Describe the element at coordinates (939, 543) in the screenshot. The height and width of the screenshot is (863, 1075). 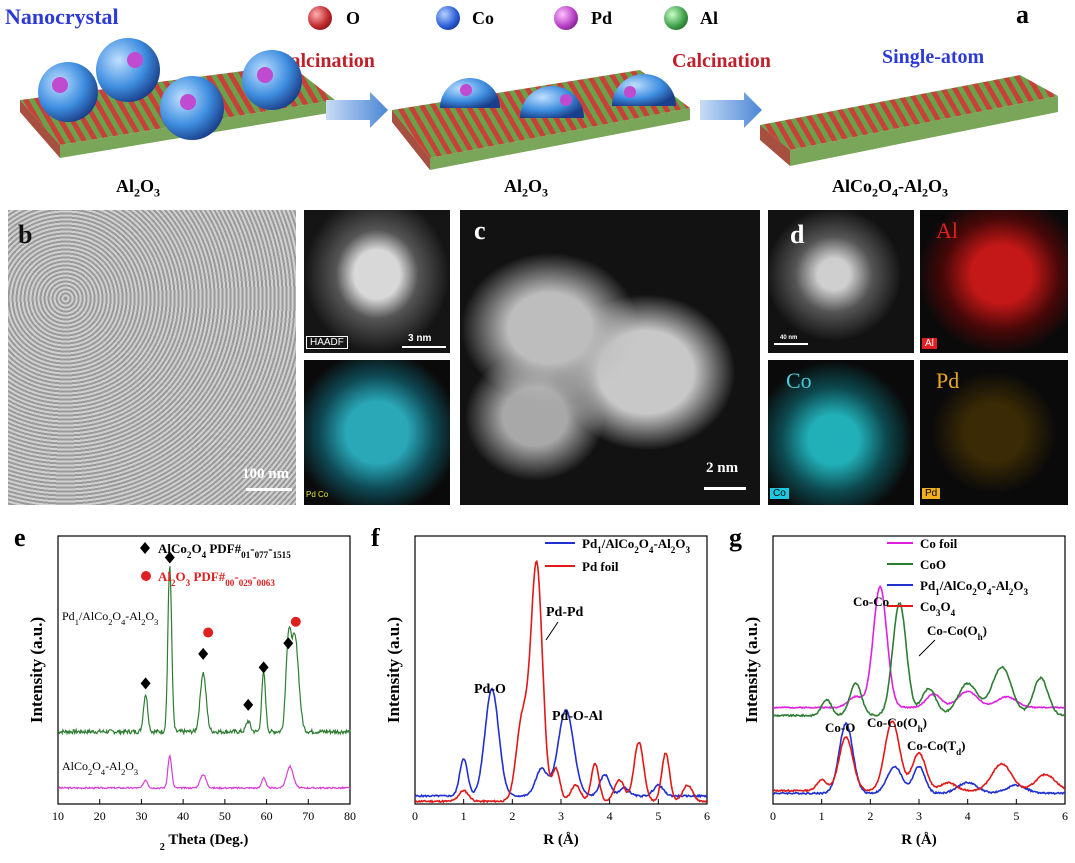
I see `legend-text: Co foil` at that location.